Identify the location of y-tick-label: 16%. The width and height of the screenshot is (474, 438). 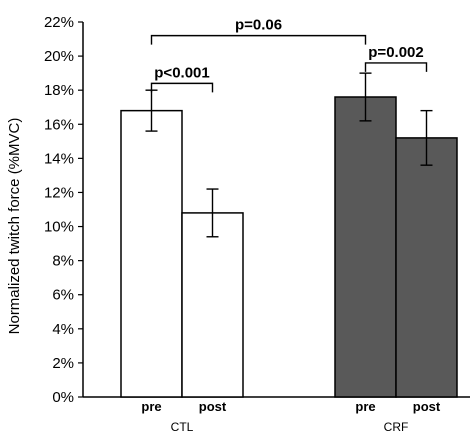
(59, 124).